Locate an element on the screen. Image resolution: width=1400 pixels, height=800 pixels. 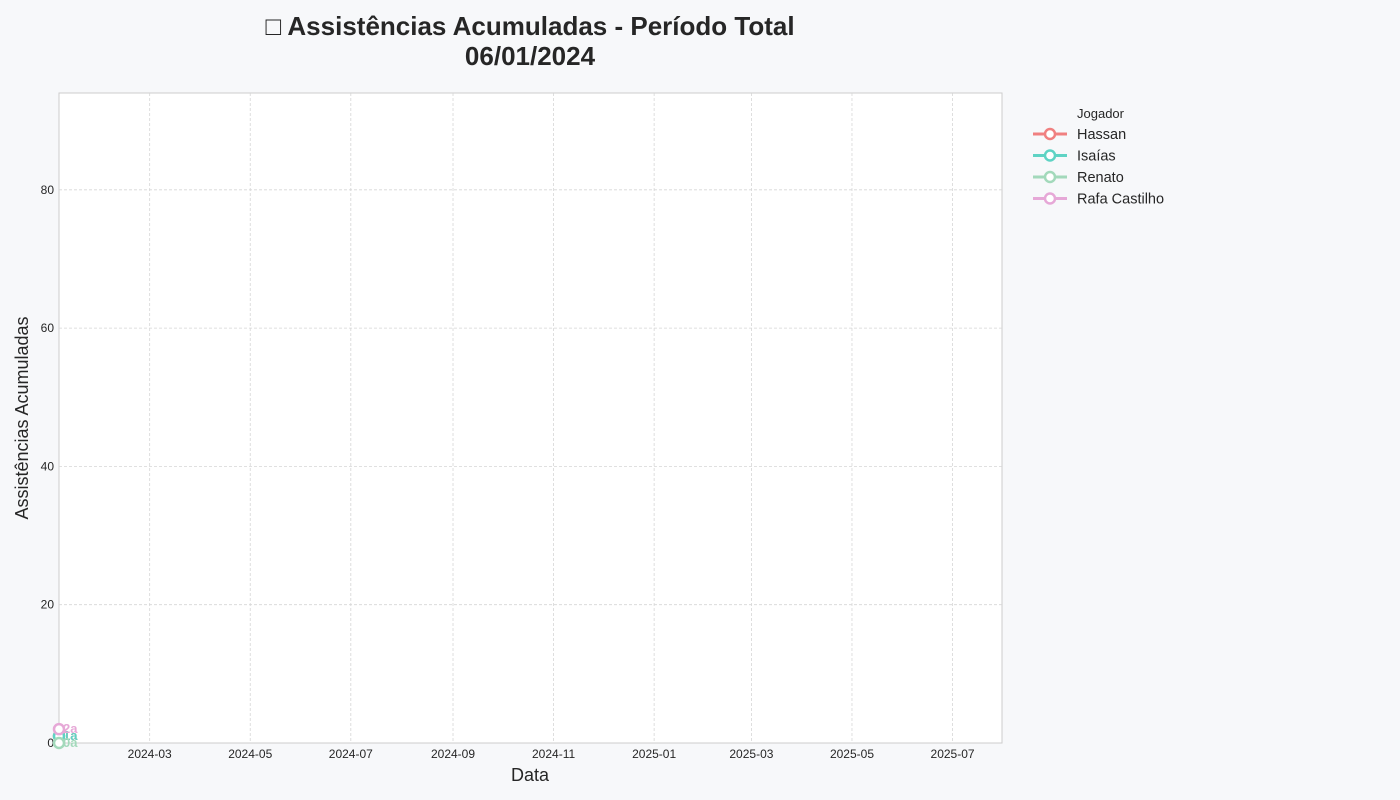
legend-label: Rafa Castilho is located at coordinates (1120, 200).